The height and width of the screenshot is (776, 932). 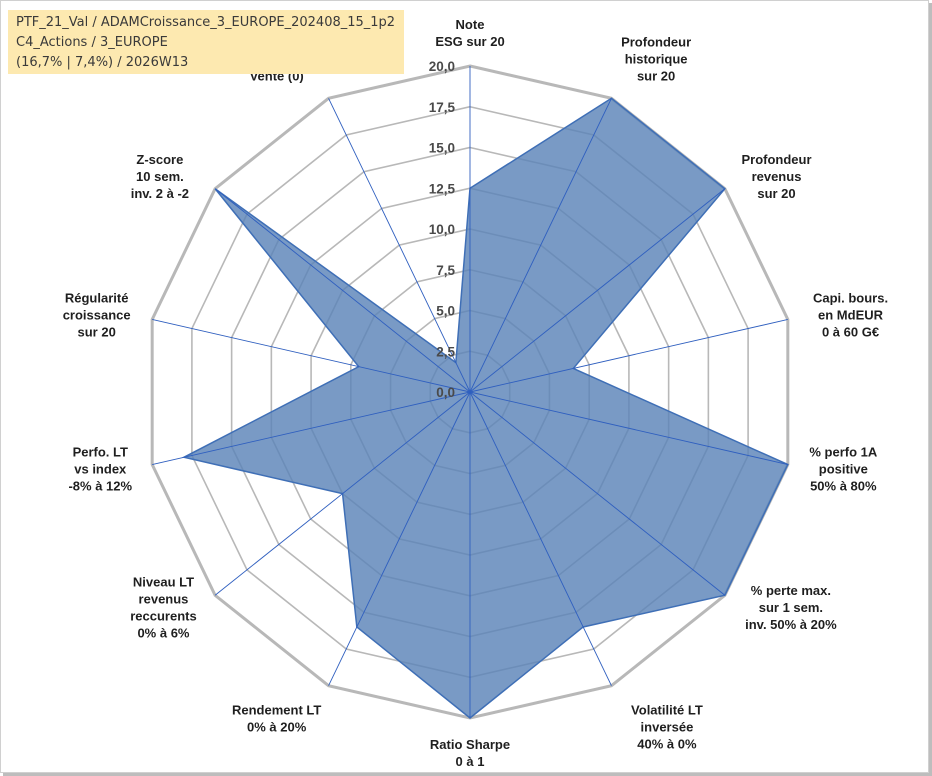 What do you see at coordinates (102, 62) in the screenshot?
I see `info-line-3: (16,7% | 7,4%) / 2026W13` at bounding box center [102, 62].